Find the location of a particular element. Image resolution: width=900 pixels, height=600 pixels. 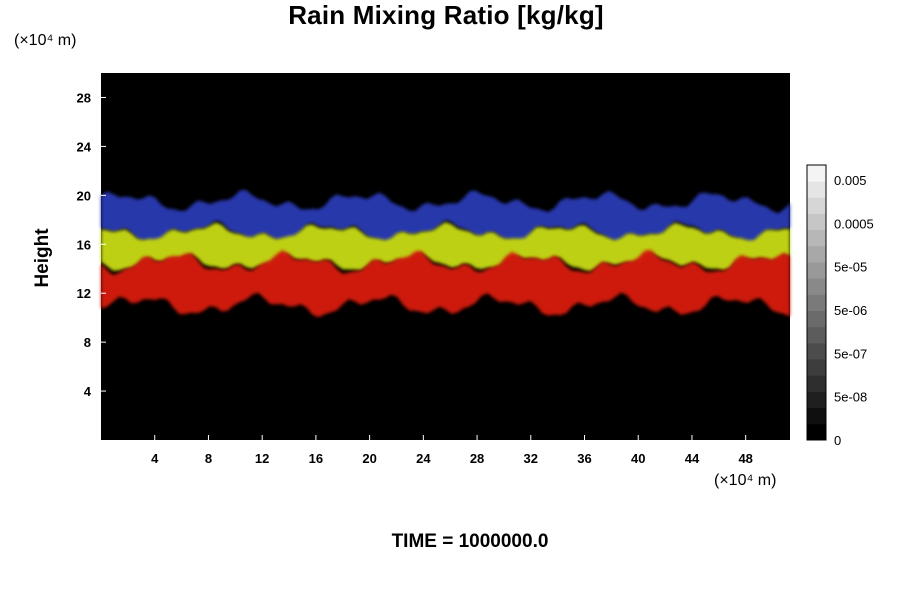

x-tick-label: 36 is located at coordinates (584, 458).